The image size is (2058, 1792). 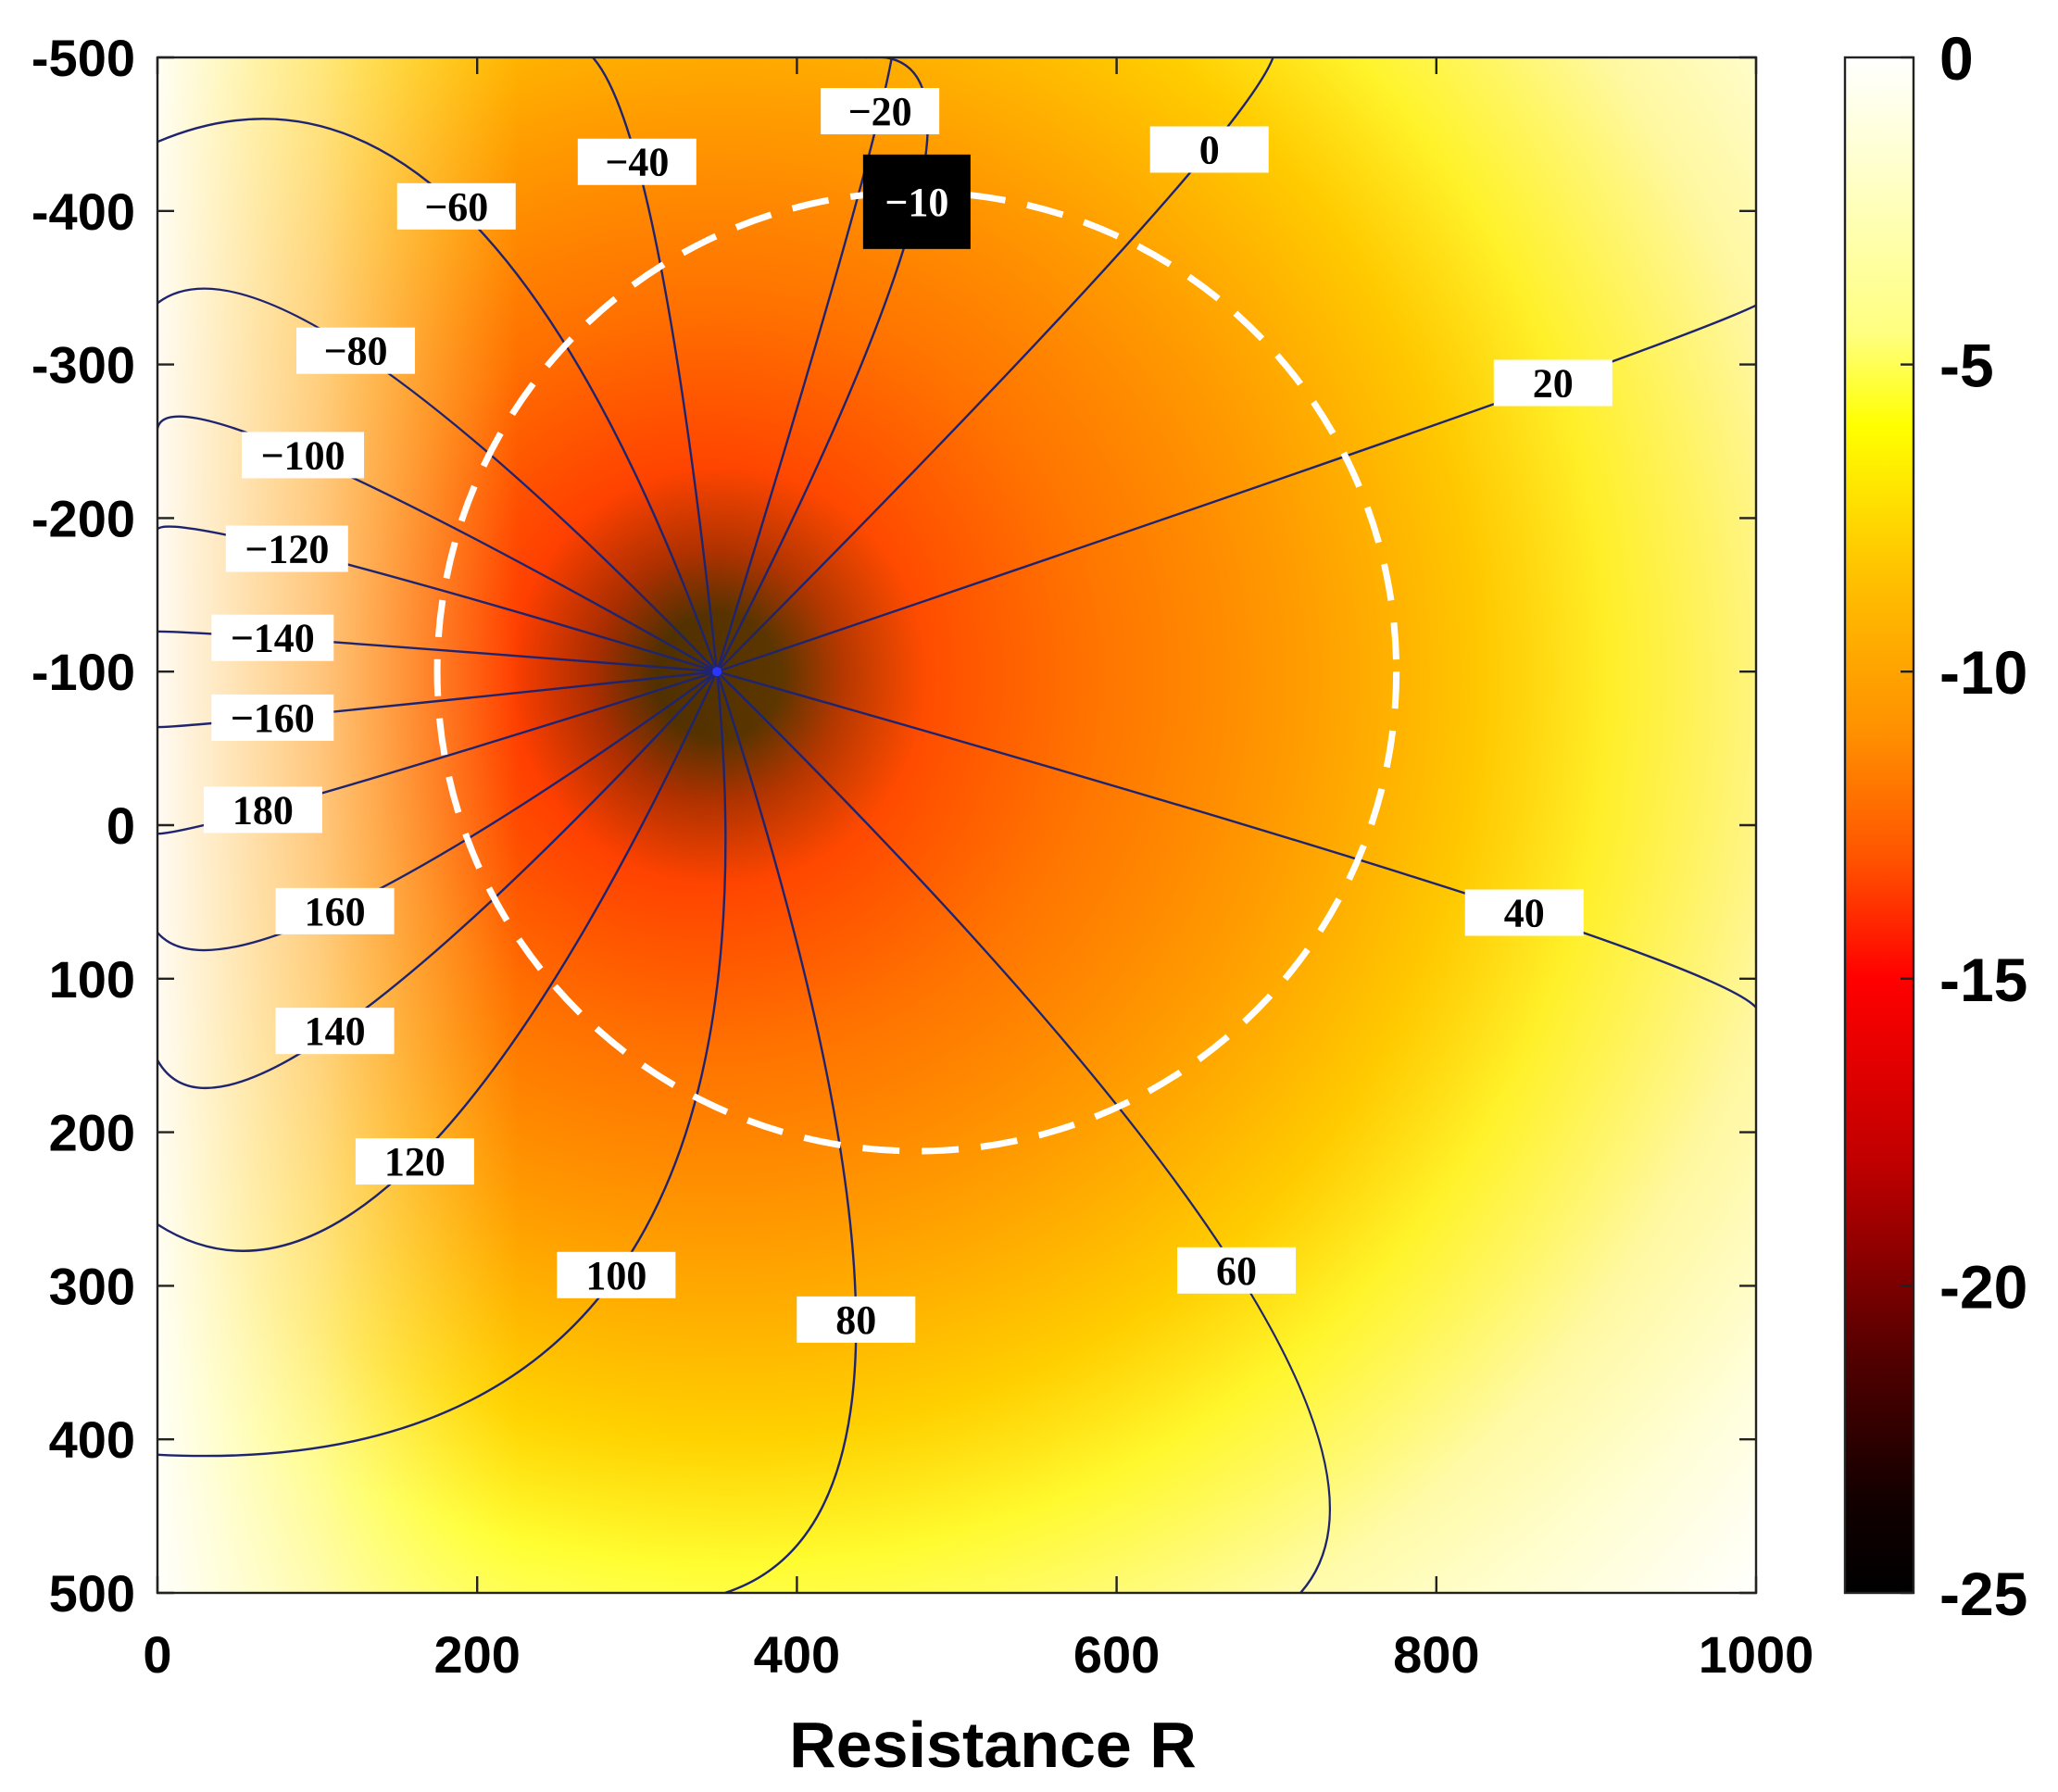 I want to click on contour-label: −80, so click(x=356, y=350).